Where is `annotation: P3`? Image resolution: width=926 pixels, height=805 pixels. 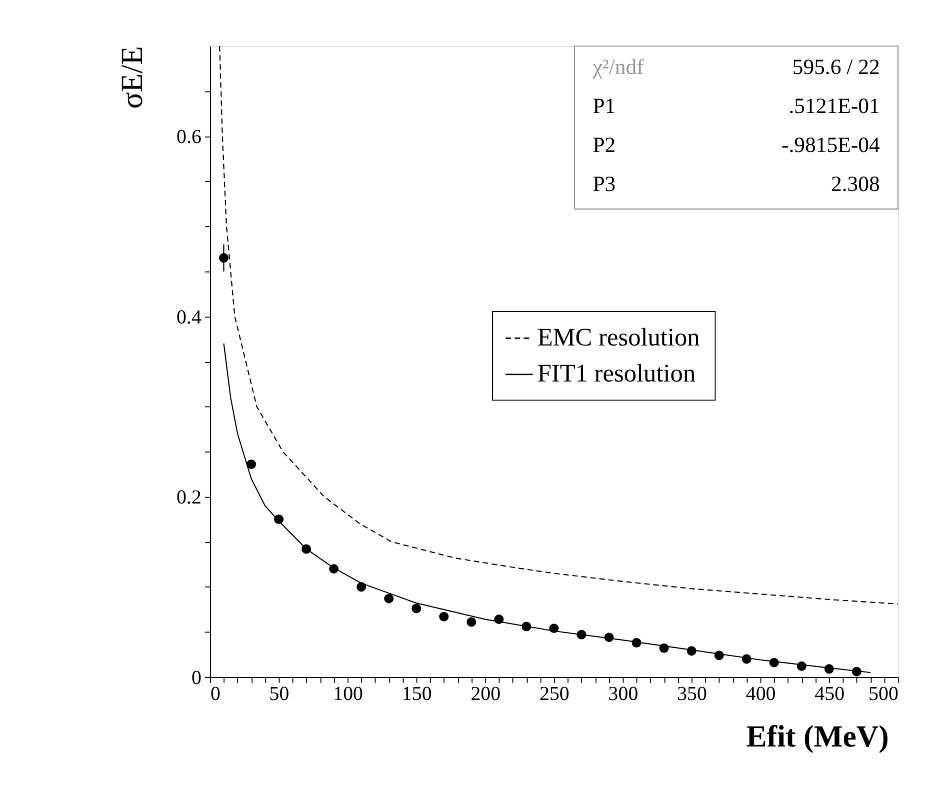 annotation: P3 is located at coordinates (604, 184).